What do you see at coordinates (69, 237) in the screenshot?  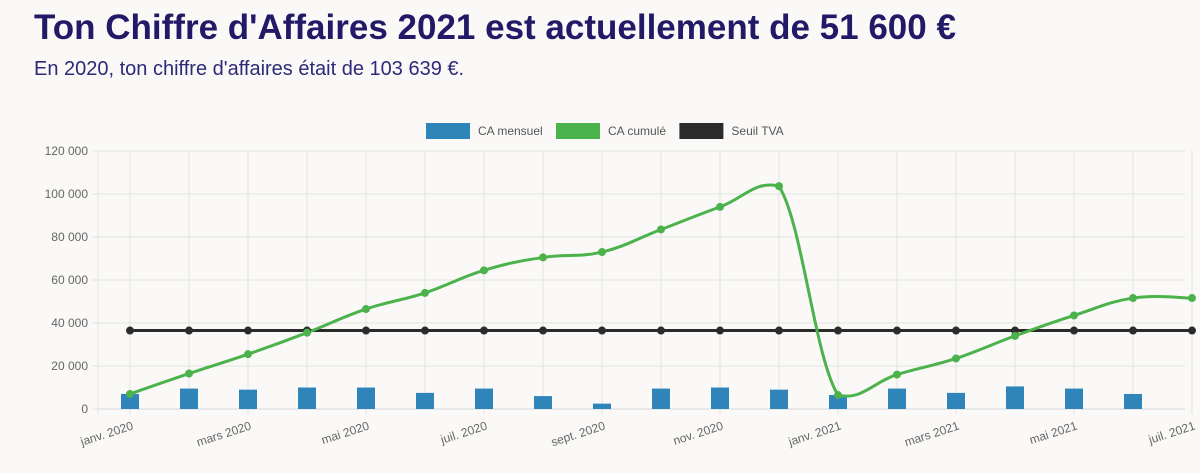 I see `y-tick-label: 80 000` at bounding box center [69, 237].